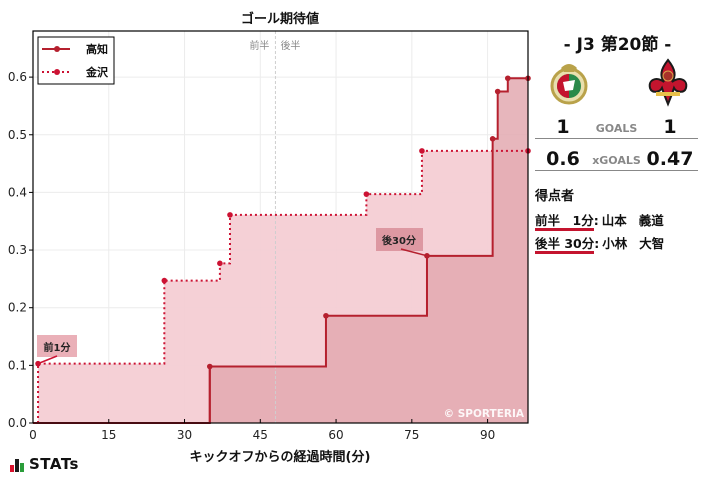 The image size is (707, 479). I want to click on watermark: © SPORTERIA, so click(484, 414).